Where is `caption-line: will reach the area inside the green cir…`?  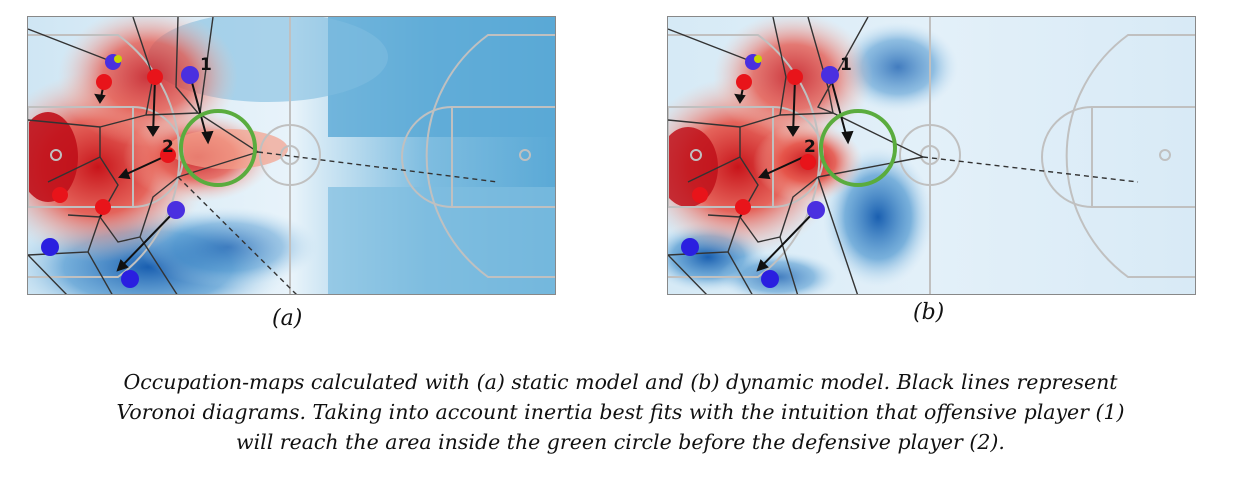 caption-line: will reach the area inside the green cir… is located at coordinates (620, 442).